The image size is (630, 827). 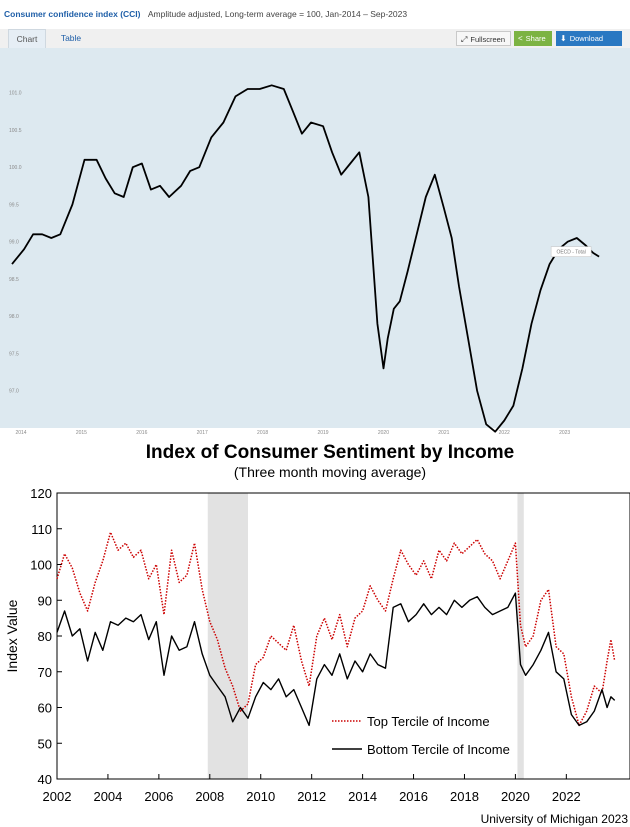 I want to click on chart-subtitle: (Three month moving average), so click(x=330, y=472).